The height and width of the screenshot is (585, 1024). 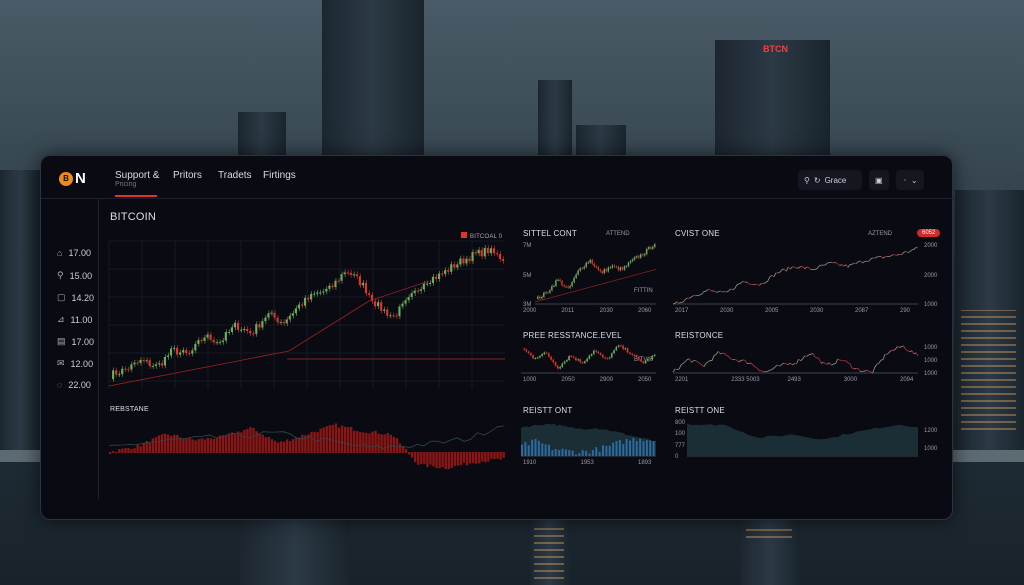 What do you see at coordinates (606, 380) in the screenshot?
I see `x-tick: 2900` at bounding box center [606, 380].